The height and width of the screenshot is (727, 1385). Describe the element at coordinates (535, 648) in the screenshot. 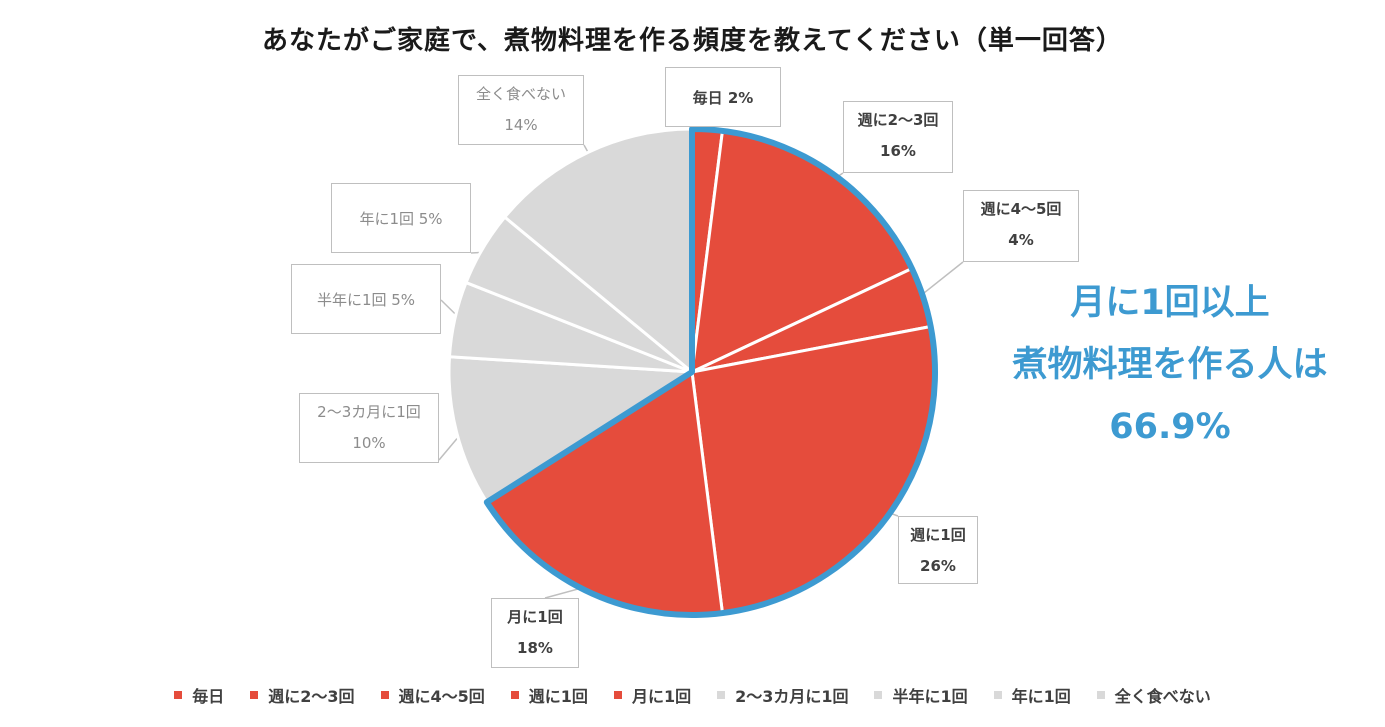

I see `data-label-value: 18%` at that location.